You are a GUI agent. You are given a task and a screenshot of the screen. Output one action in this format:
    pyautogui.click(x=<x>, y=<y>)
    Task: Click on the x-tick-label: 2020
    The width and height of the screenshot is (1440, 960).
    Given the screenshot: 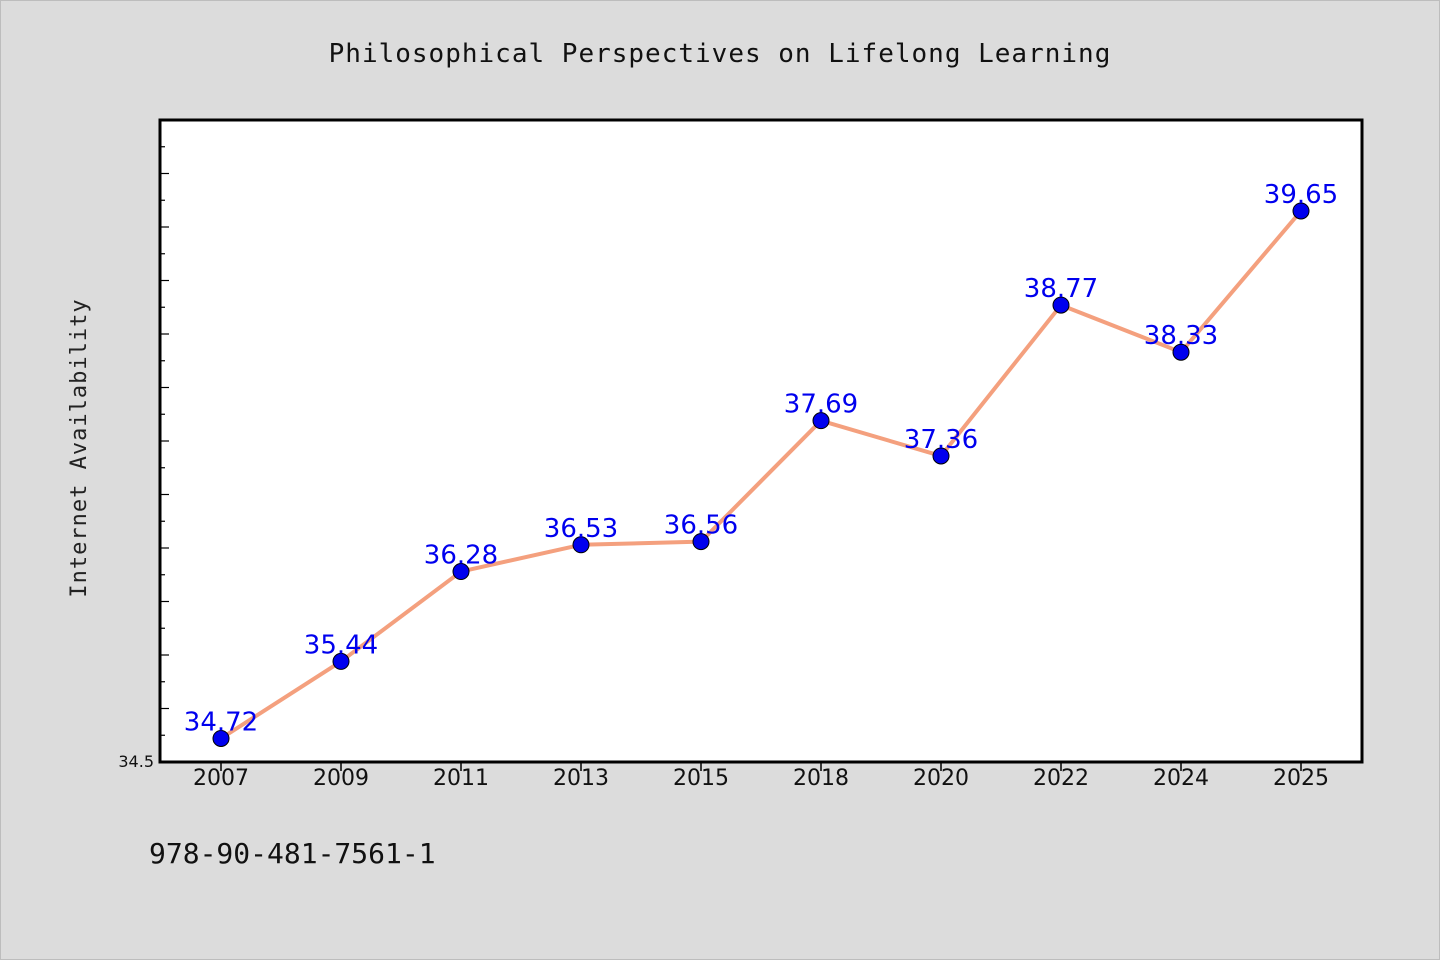 What is the action you would take?
    pyautogui.click(x=941, y=778)
    